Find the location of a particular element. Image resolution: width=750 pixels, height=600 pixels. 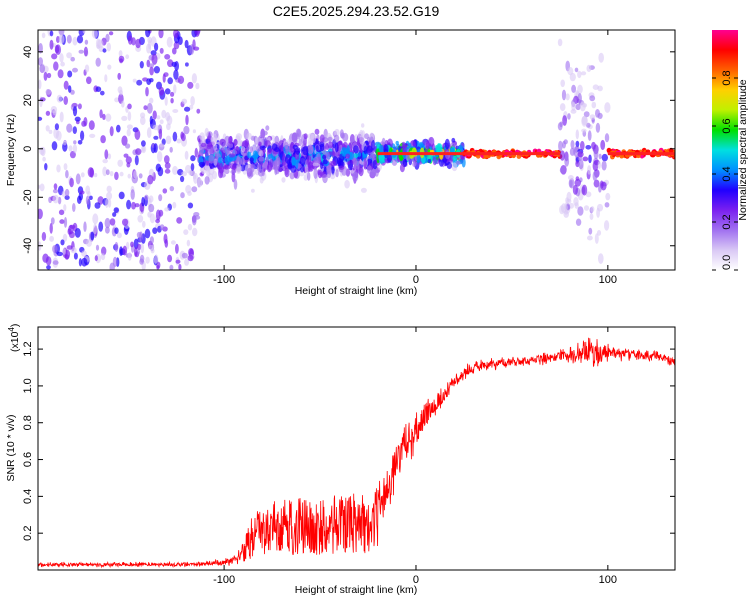

x-tick-label: -100 is located at coordinates (224, 580).